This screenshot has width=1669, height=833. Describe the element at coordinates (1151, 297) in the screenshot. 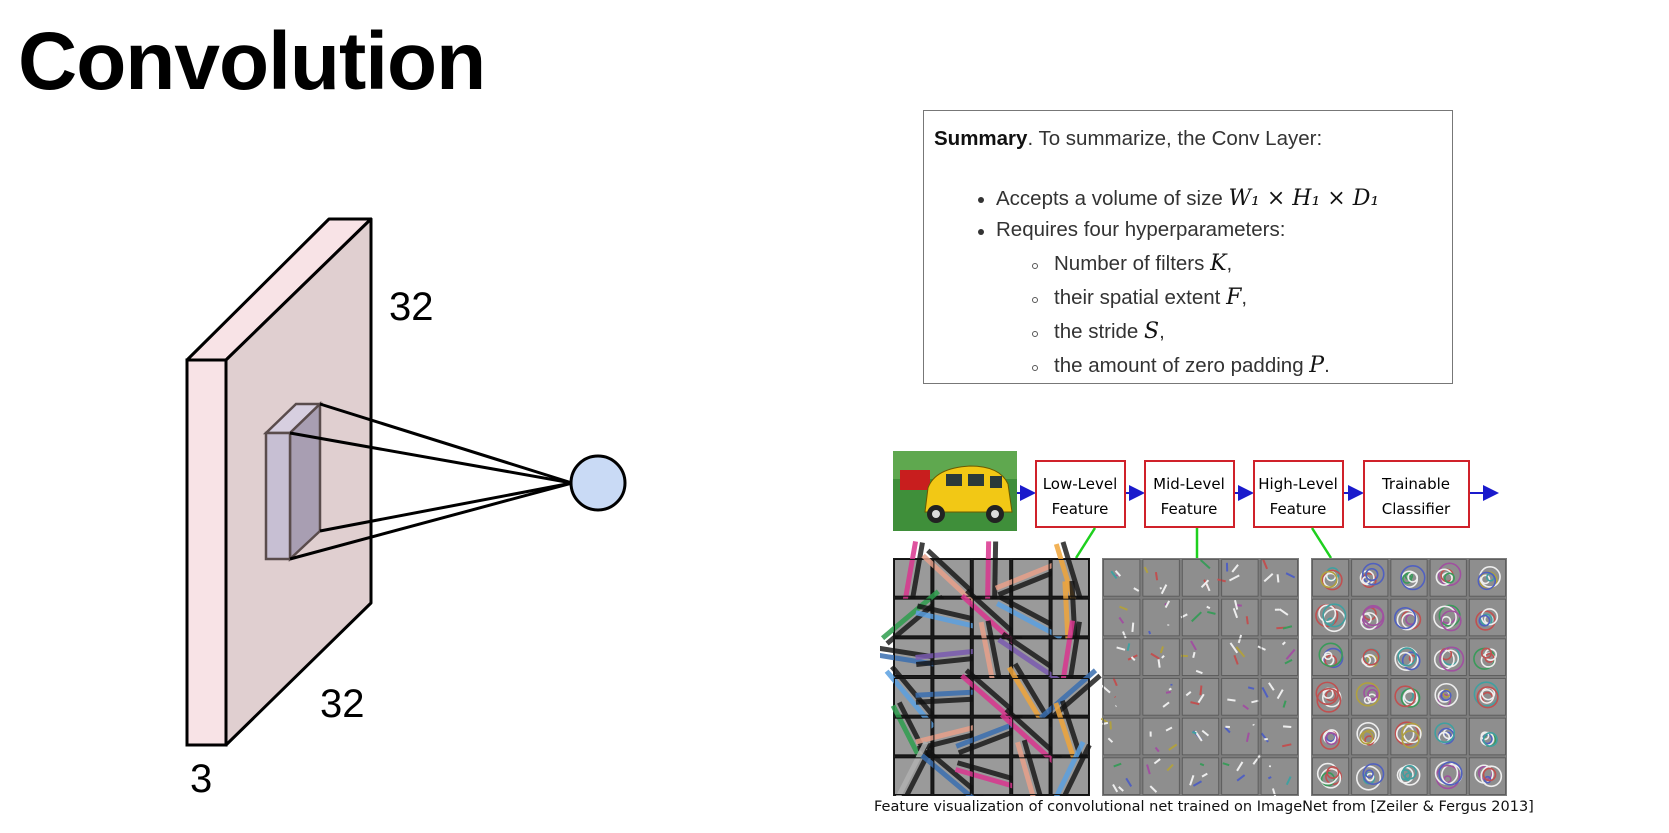

I see `summary-subitem-extent: their spatial extent F,` at that location.